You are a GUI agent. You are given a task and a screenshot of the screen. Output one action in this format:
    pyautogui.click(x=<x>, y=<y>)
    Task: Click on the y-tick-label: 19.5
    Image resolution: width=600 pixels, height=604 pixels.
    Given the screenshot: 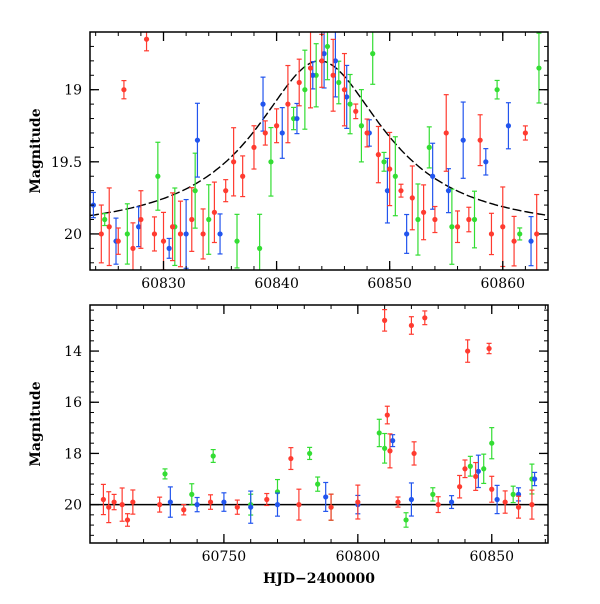 What is the action you would take?
    pyautogui.click(x=66, y=163)
    